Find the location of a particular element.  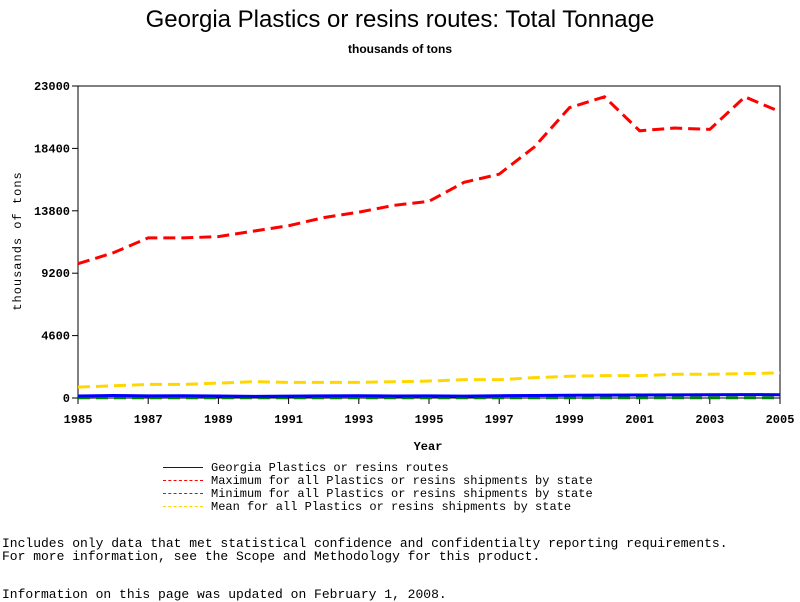

x-tick-label: 1993 is located at coordinates (358, 420).